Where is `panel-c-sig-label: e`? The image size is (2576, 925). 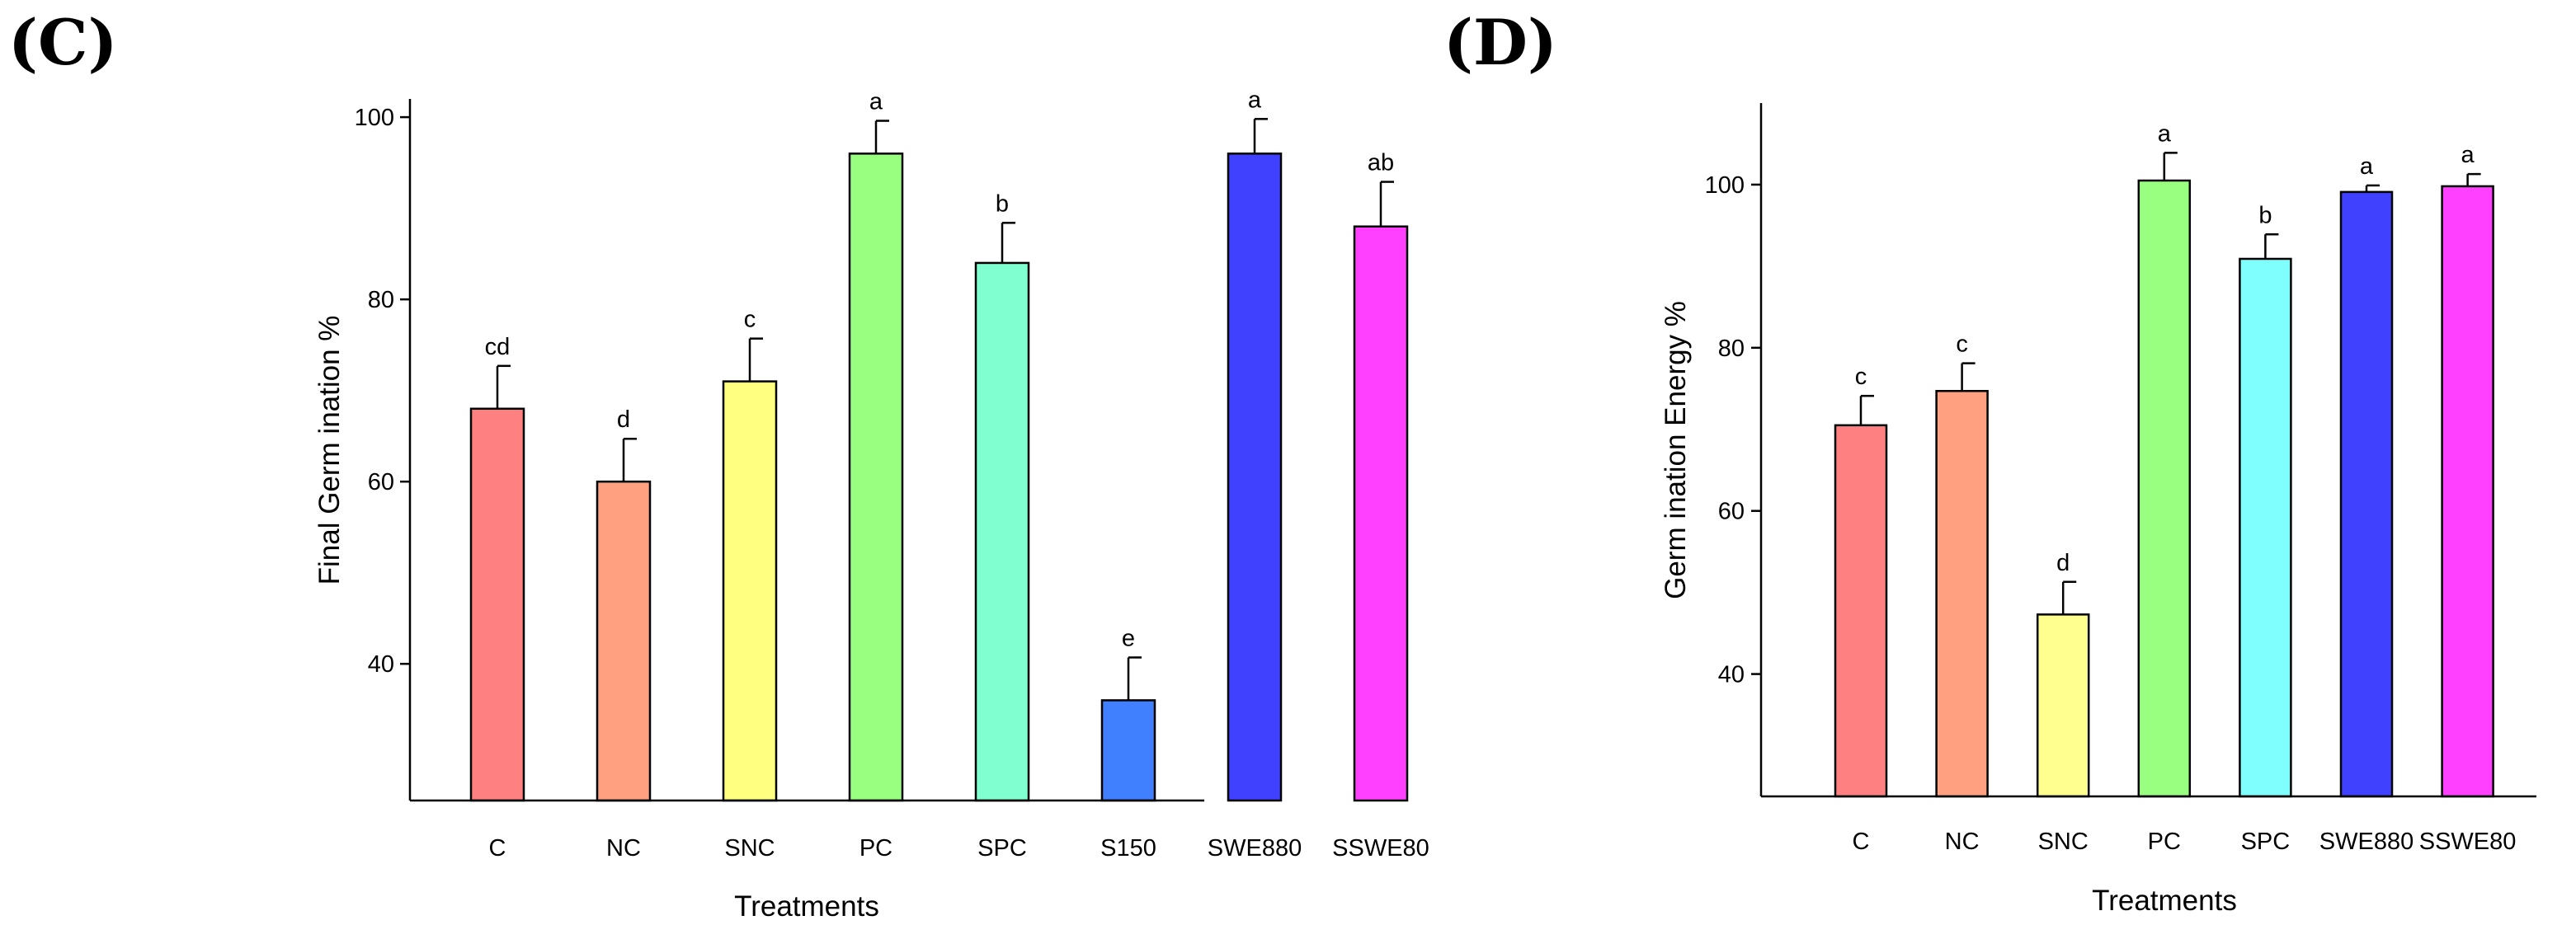
panel-c-sig-label: e is located at coordinates (1128, 638).